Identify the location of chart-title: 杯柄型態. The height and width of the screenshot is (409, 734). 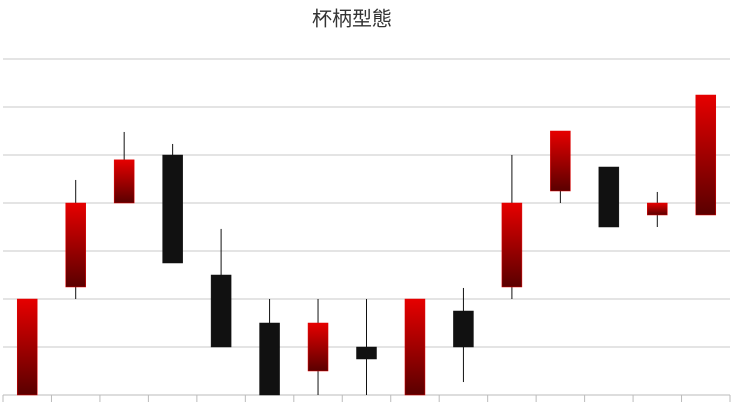
(352, 19).